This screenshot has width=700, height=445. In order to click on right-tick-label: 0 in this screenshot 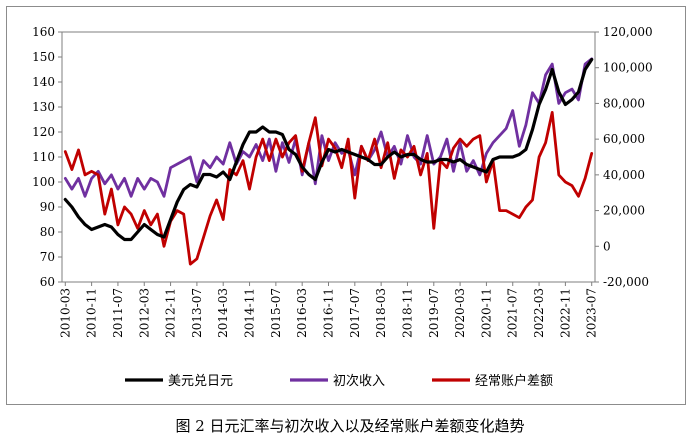, I will do `click(607, 246)`.